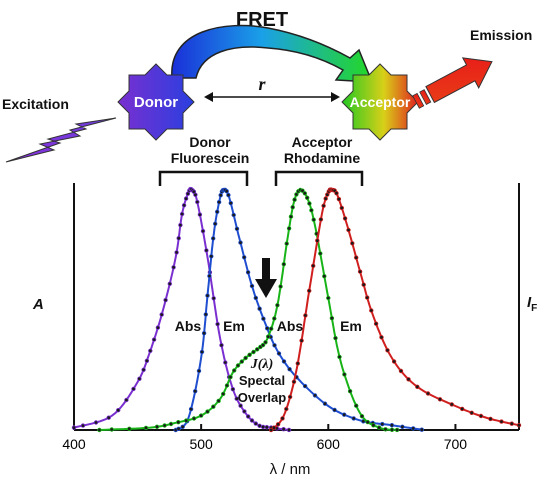 The image size is (550, 486). Describe the element at coordinates (156, 102) in the screenshot. I see `donor-label: Donor` at that location.